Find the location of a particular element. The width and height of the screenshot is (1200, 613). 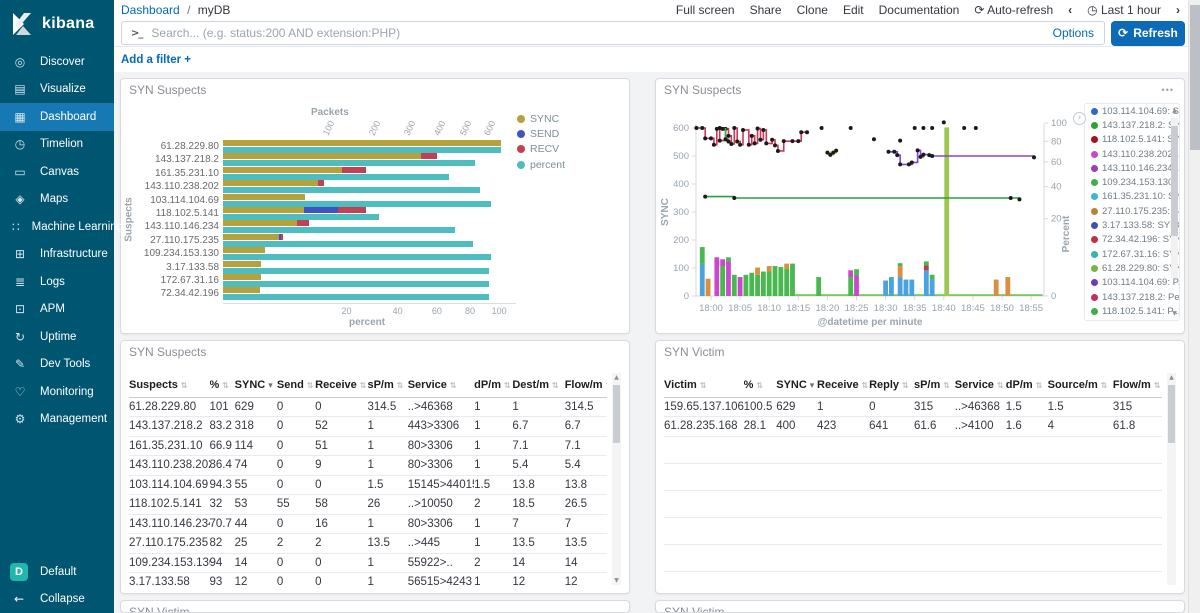

legend-item: 172.67.31.16: SYNC is located at coordinates (1132, 254).